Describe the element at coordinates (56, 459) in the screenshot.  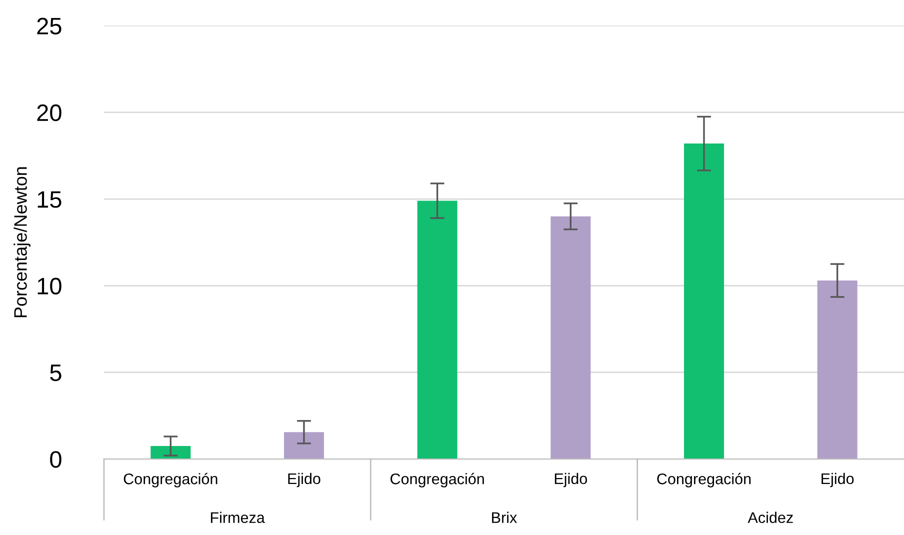
I see `y-tick-label: 0` at that location.